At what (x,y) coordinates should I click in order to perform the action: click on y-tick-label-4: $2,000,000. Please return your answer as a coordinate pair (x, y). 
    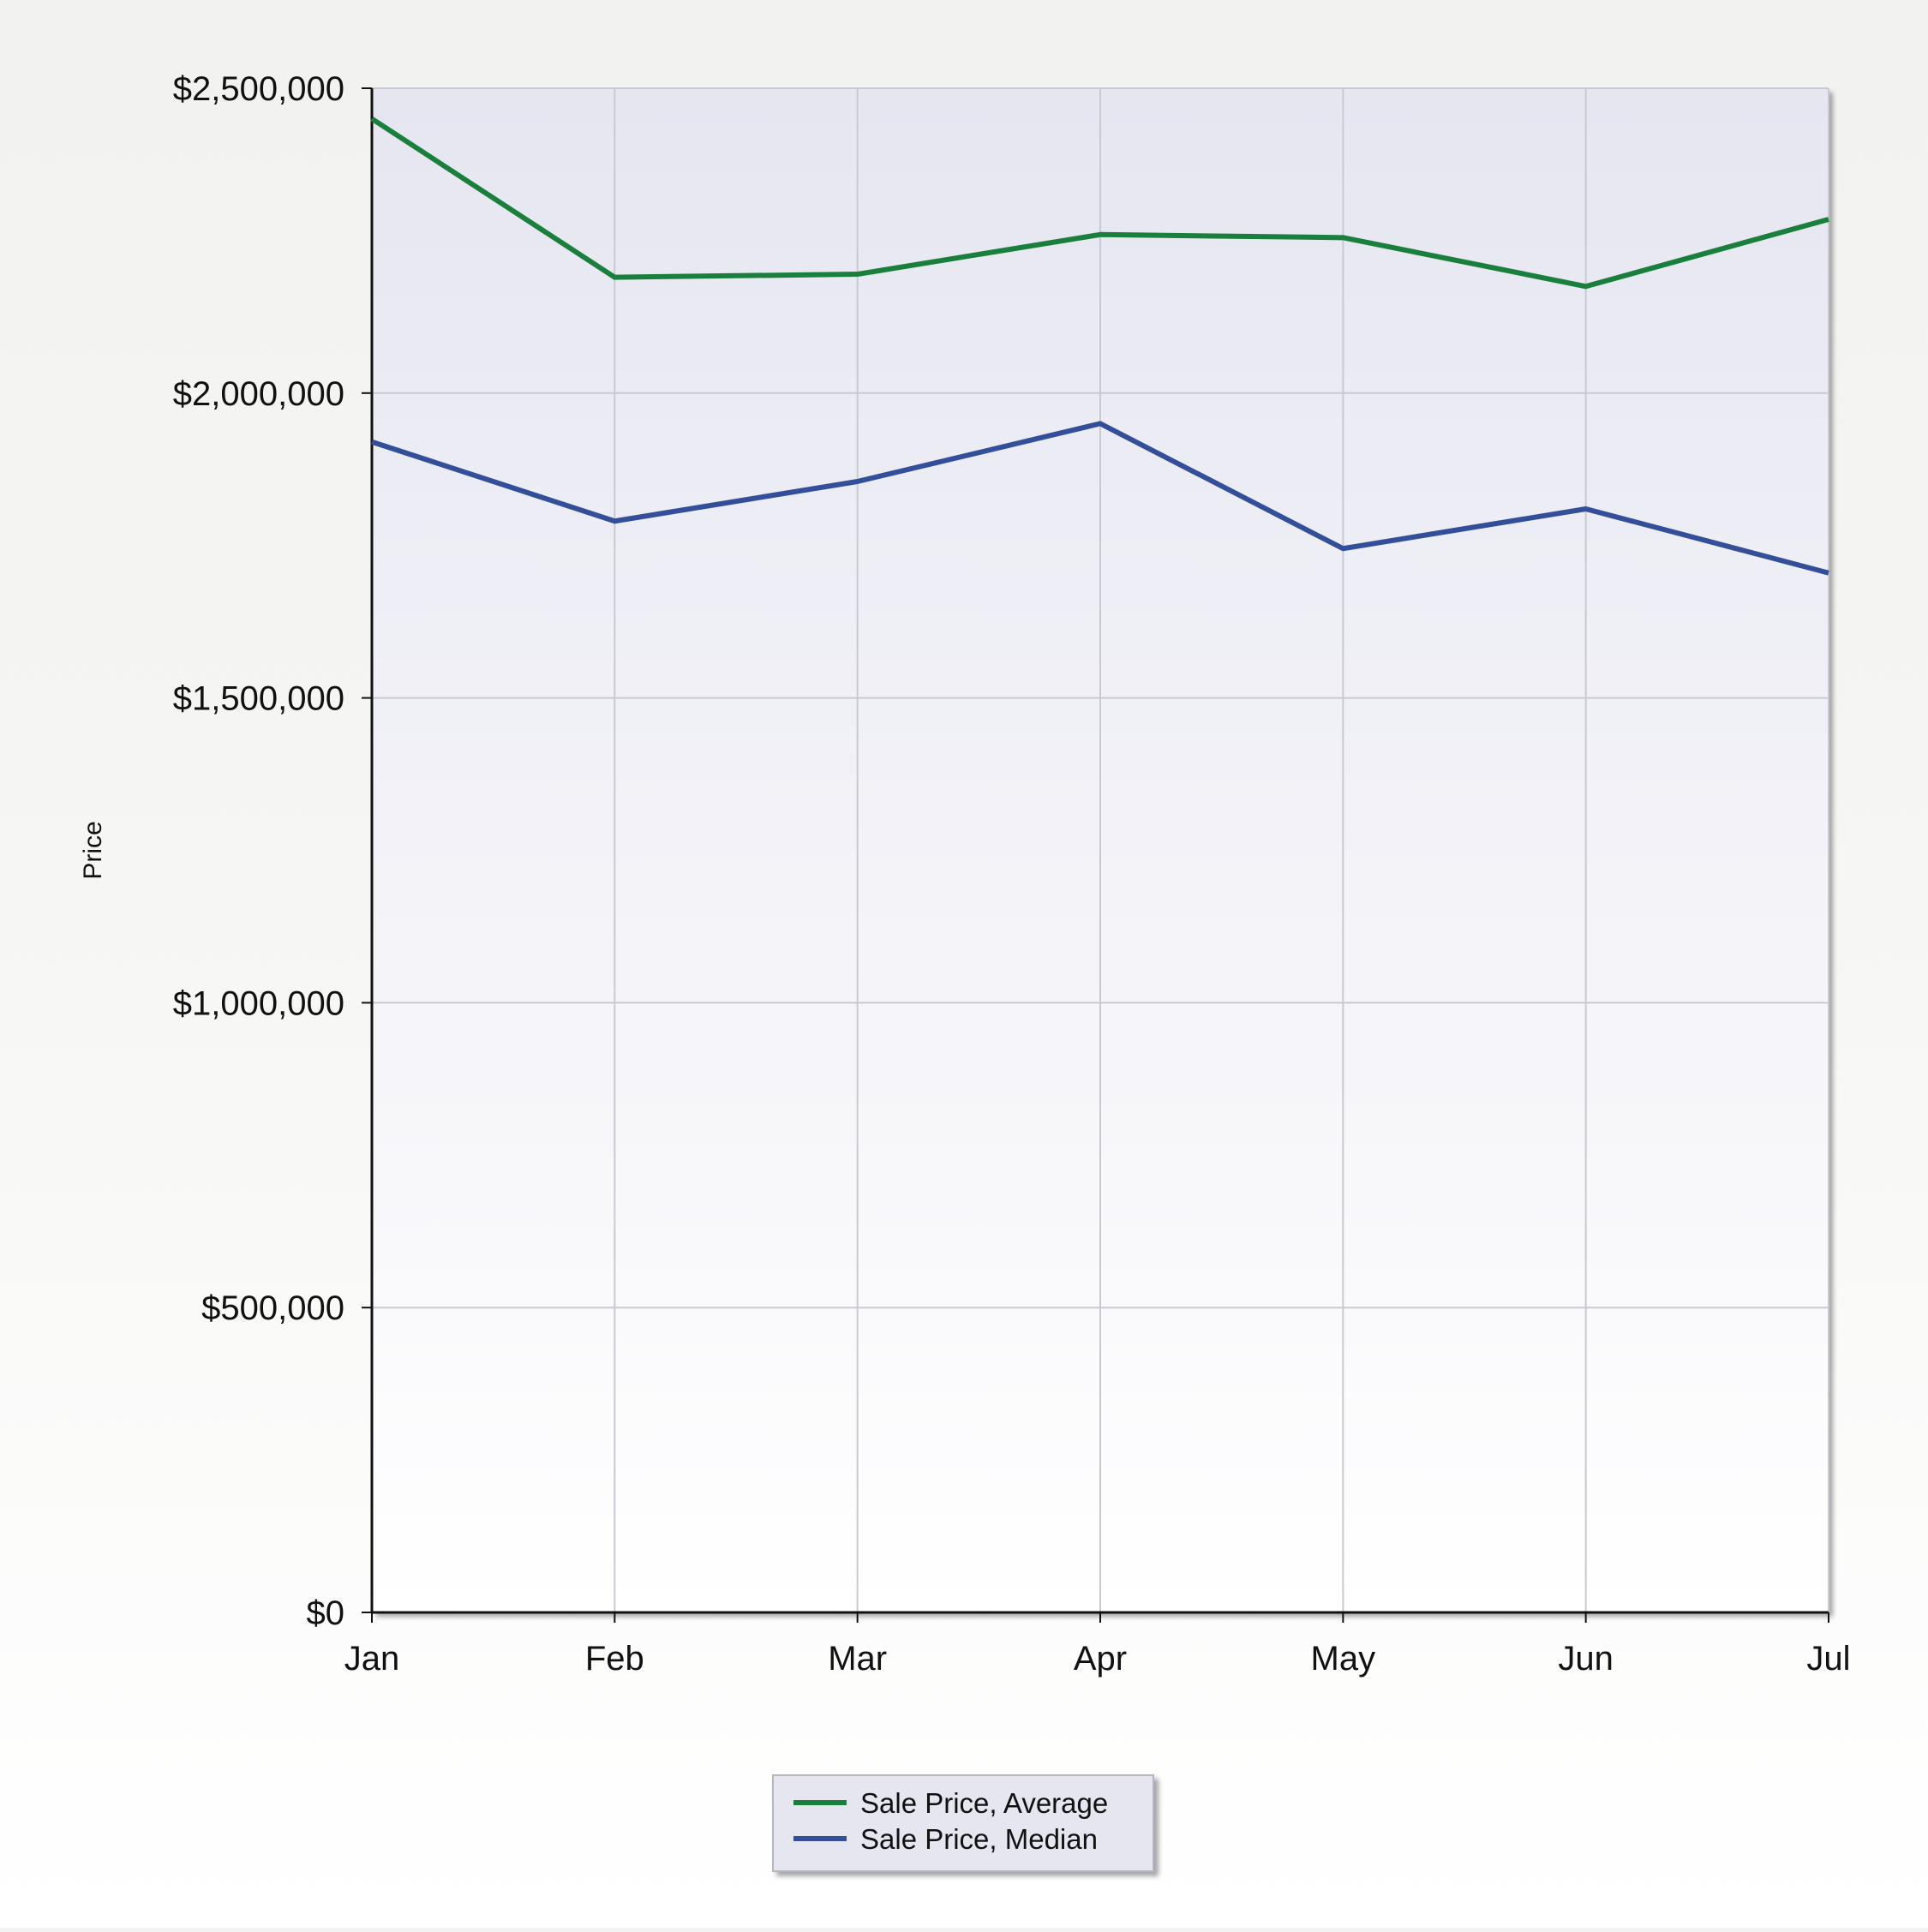
    Looking at the image, I should click on (258, 394).